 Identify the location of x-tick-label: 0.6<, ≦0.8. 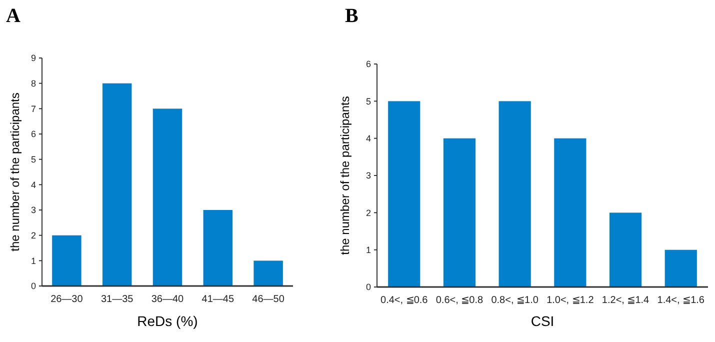
(460, 300).